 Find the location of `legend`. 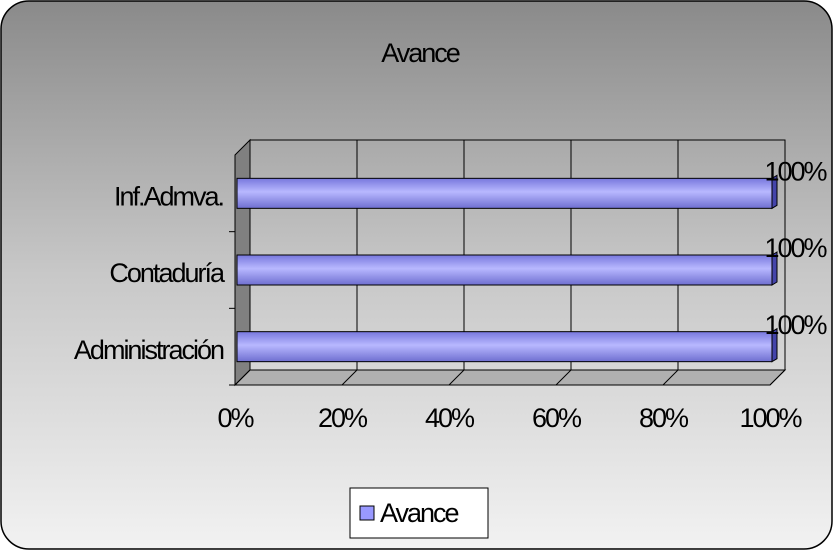

legend is located at coordinates (419, 513).